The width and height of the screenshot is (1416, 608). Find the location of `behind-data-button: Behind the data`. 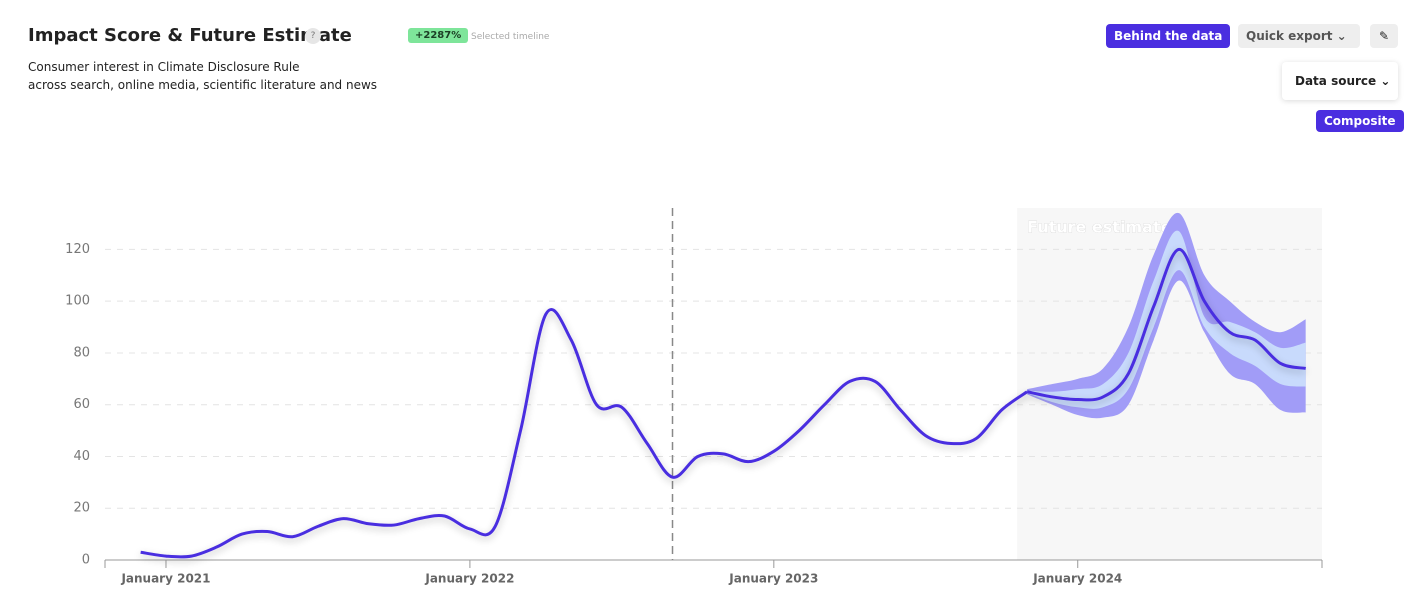

behind-data-button: Behind the data is located at coordinates (1168, 36).